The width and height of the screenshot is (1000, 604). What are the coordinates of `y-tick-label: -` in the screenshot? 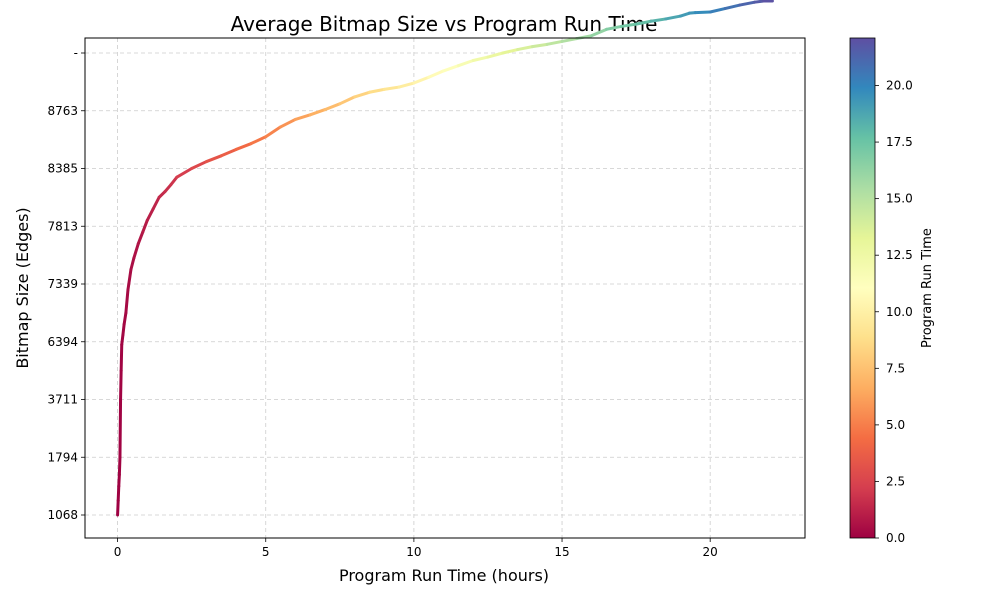 It's located at (76, 53).